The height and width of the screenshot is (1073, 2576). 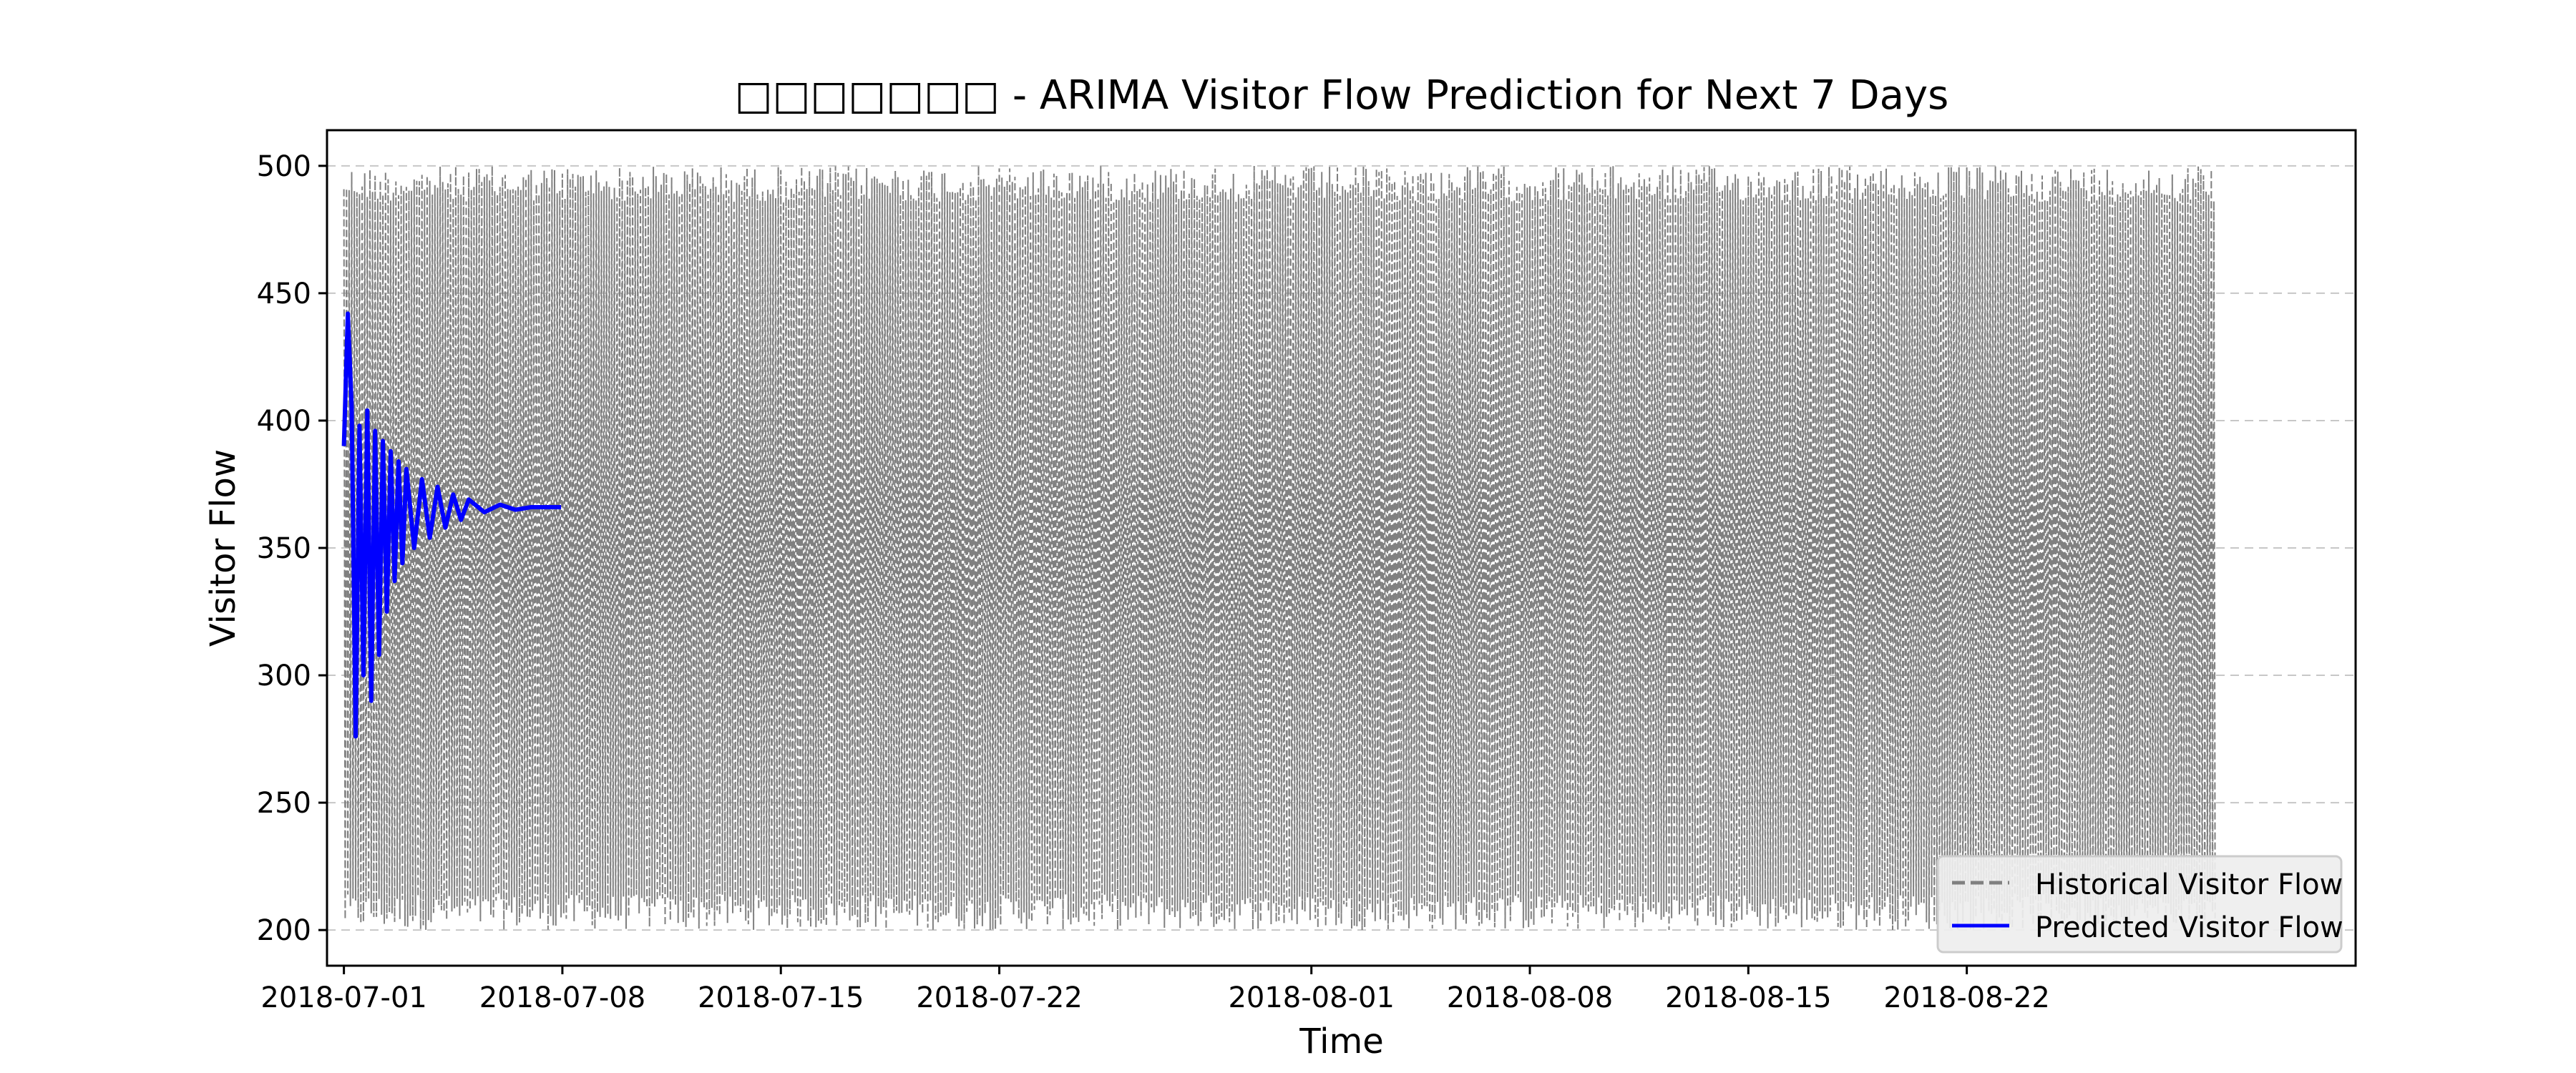 I want to click on x-tick-label-2018-08-01: 2018-08-01, so click(x=1311, y=997).